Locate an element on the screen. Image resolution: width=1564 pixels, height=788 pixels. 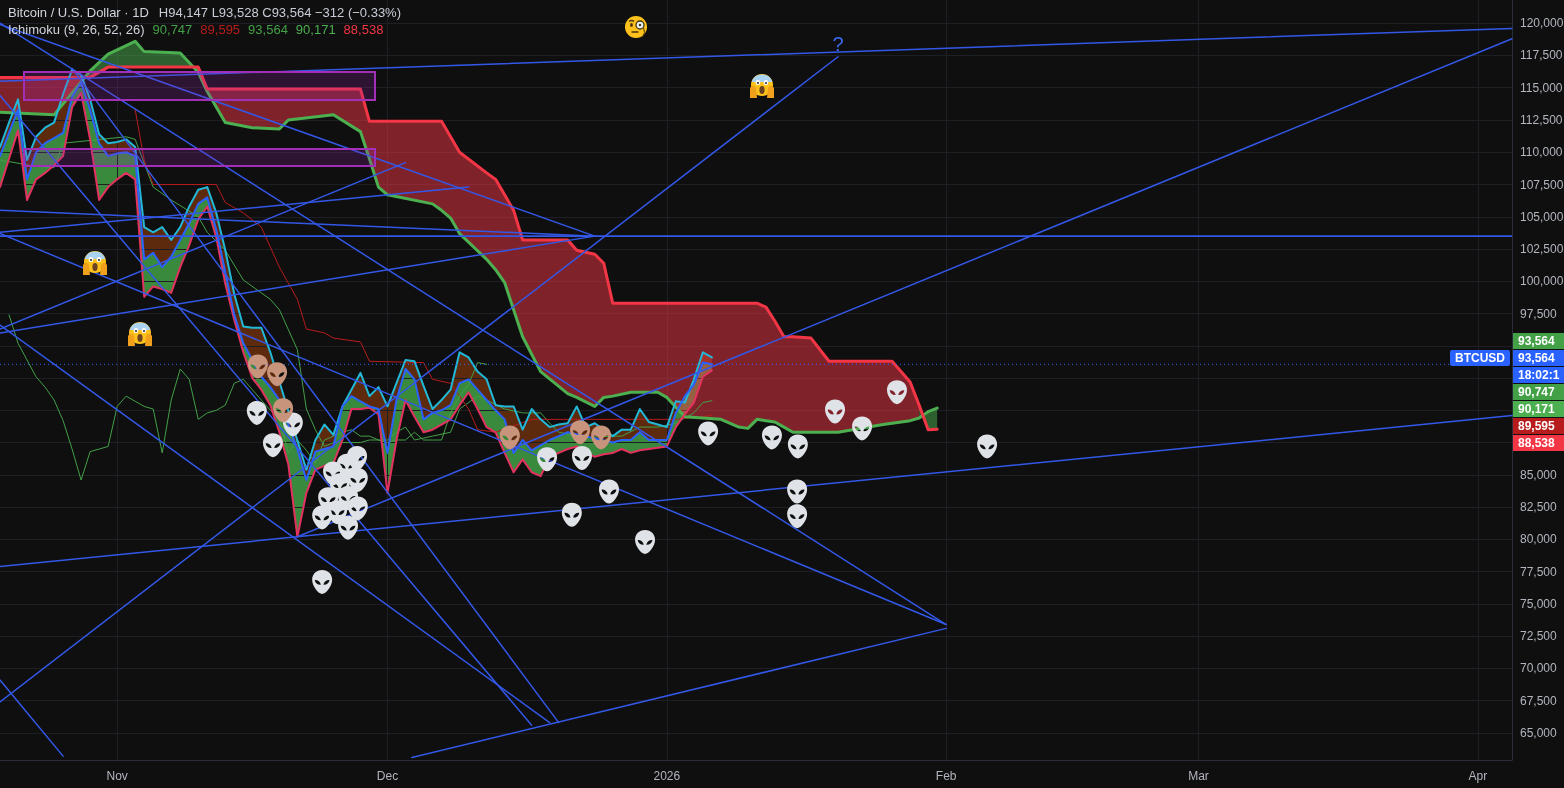
text: 89,595 is located at coordinates (1538, 425).